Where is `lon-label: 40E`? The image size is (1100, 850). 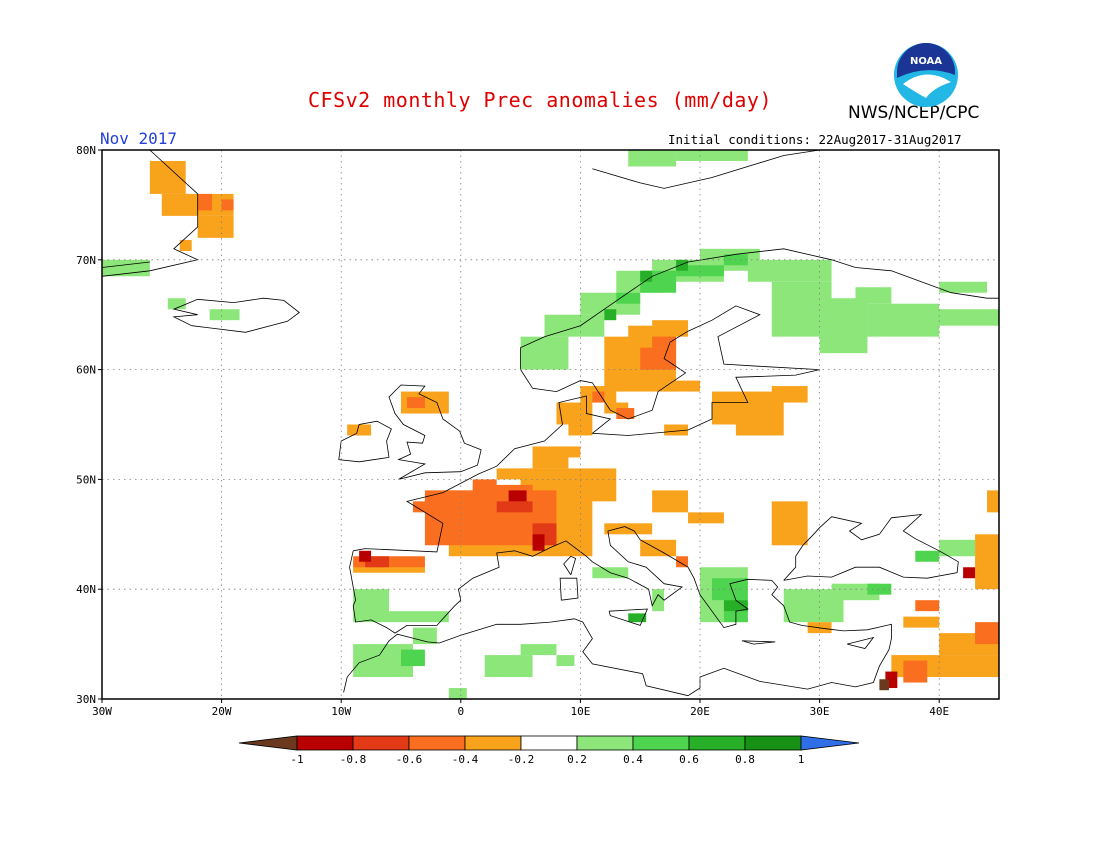 lon-label: 40E is located at coordinates (939, 711).